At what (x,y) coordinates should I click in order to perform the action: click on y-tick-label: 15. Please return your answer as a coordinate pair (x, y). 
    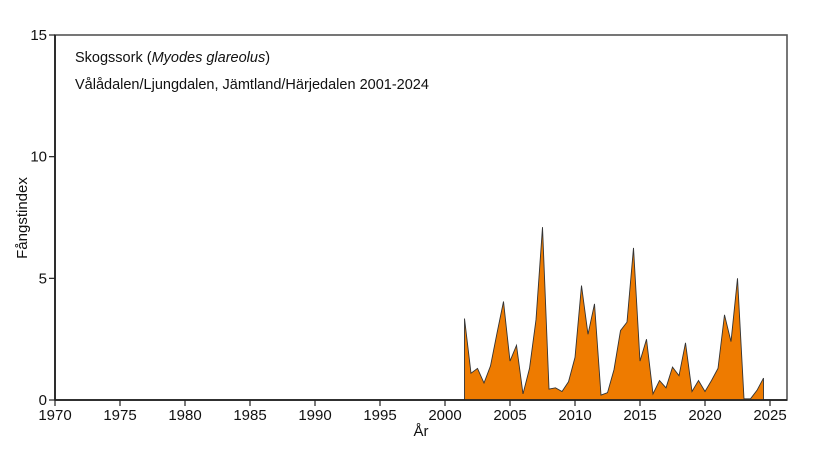
    Looking at the image, I should click on (38, 35).